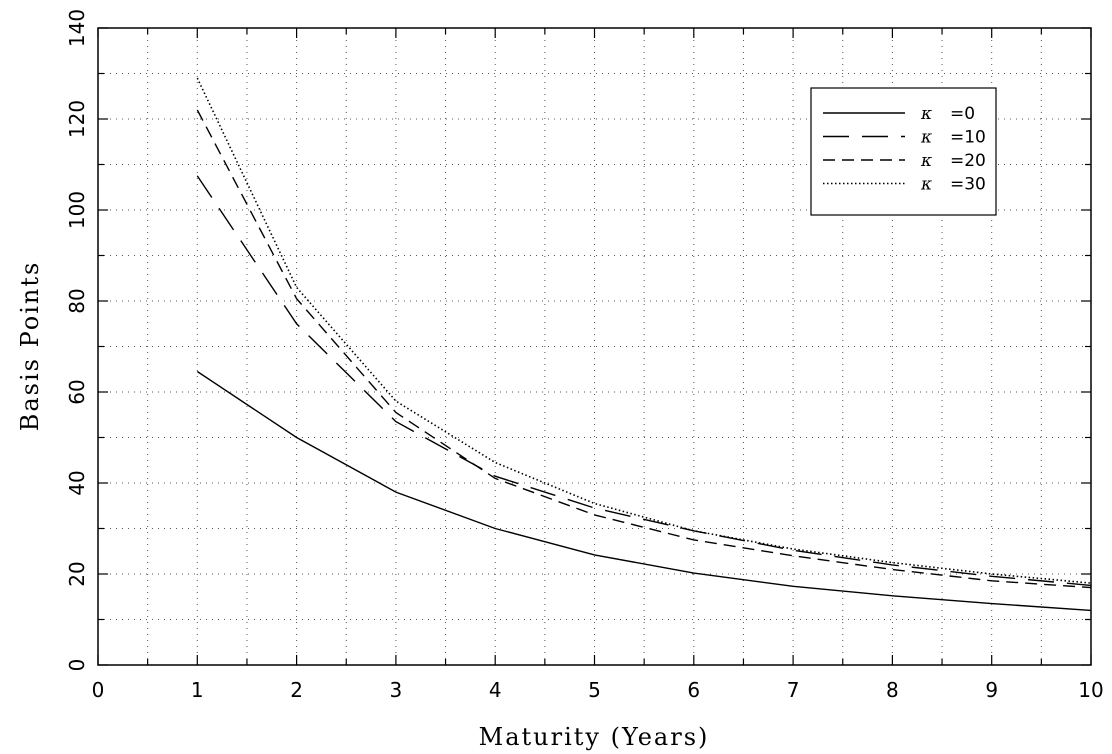  I want to click on legend-value: =20, so click(968, 161).